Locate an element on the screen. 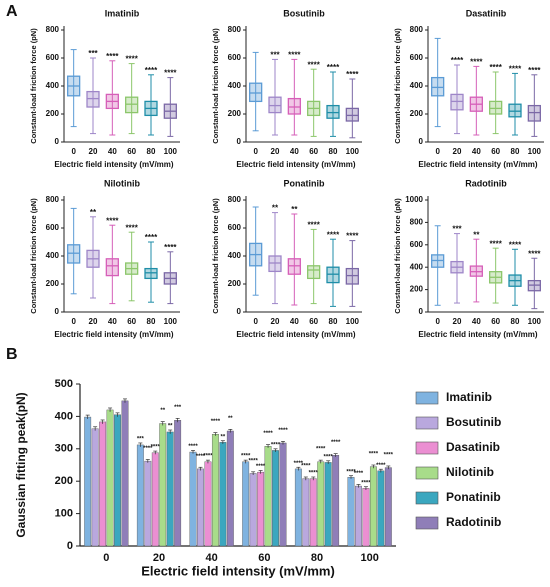  chart-title: Ponatinib is located at coordinates (304, 183).